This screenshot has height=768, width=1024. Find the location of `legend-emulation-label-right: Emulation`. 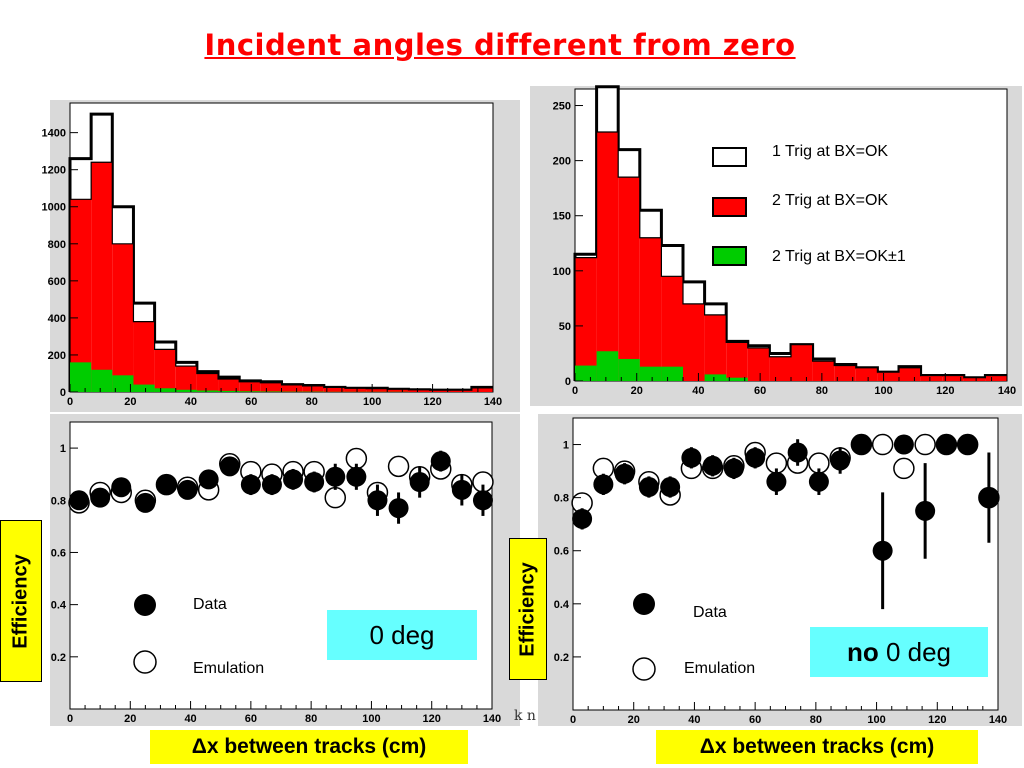

legend-emulation-label-right: Emulation is located at coordinates (720, 668).